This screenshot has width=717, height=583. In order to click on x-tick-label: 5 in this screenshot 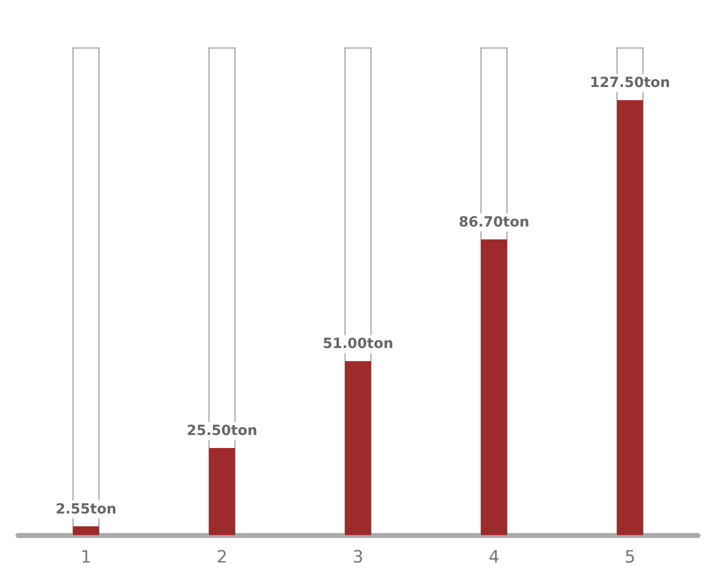, I will do `click(630, 558)`.